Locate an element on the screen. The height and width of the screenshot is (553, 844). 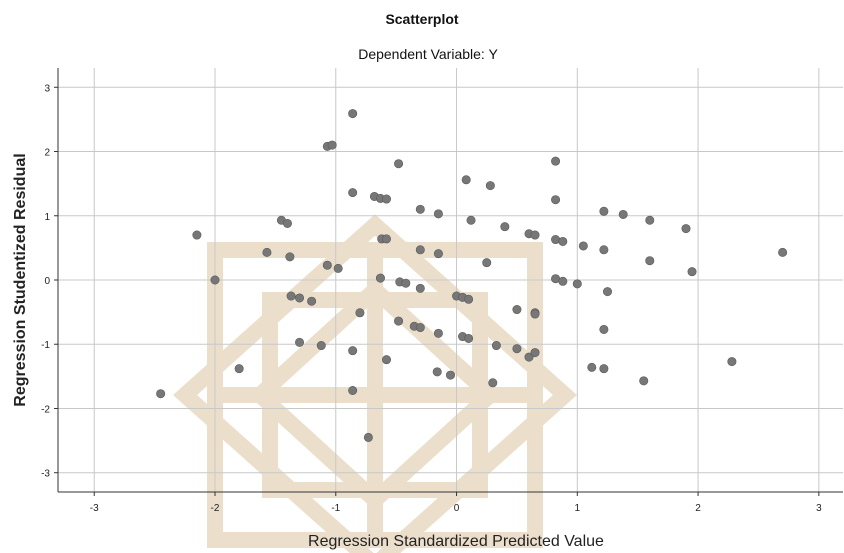
chart-title: Scatterplot is located at coordinates (421, 19).